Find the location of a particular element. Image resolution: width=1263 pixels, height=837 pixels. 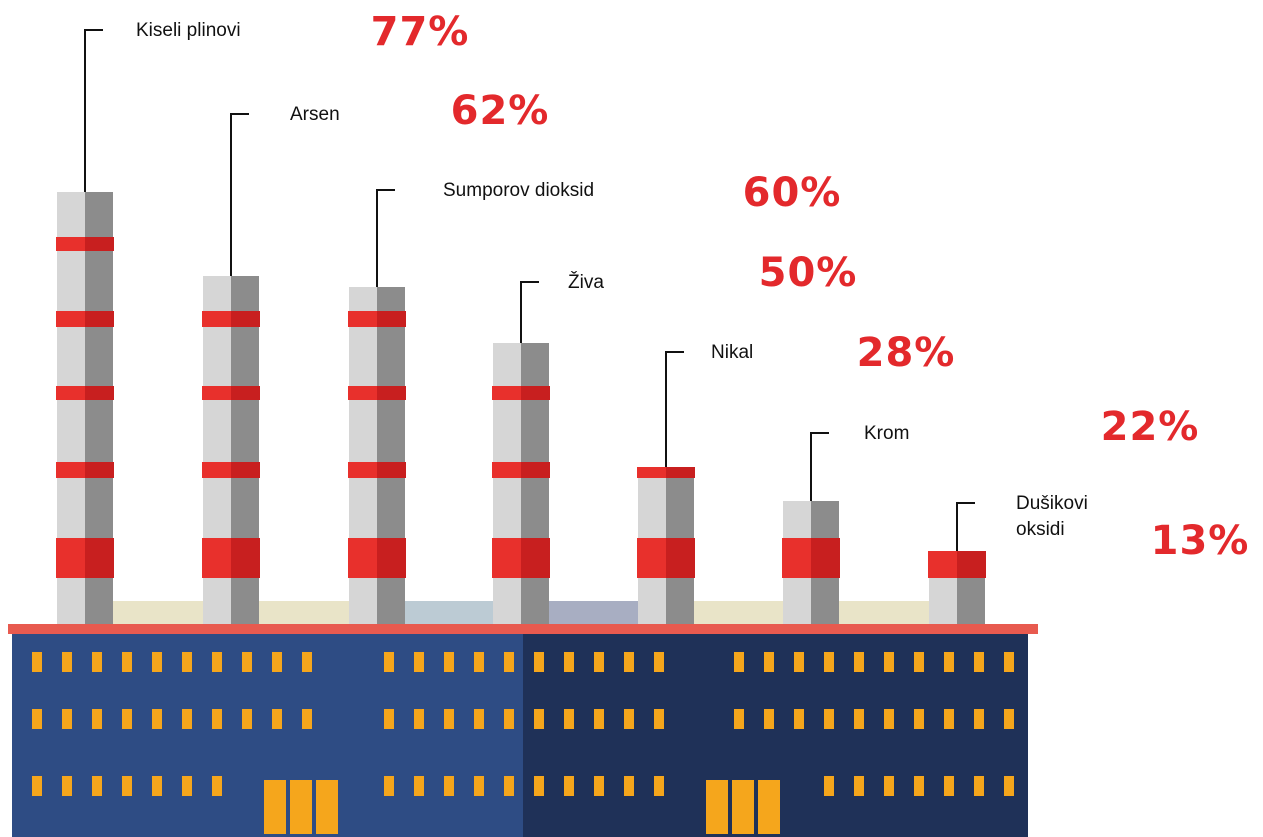

value-label: 60% is located at coordinates (792, 193).